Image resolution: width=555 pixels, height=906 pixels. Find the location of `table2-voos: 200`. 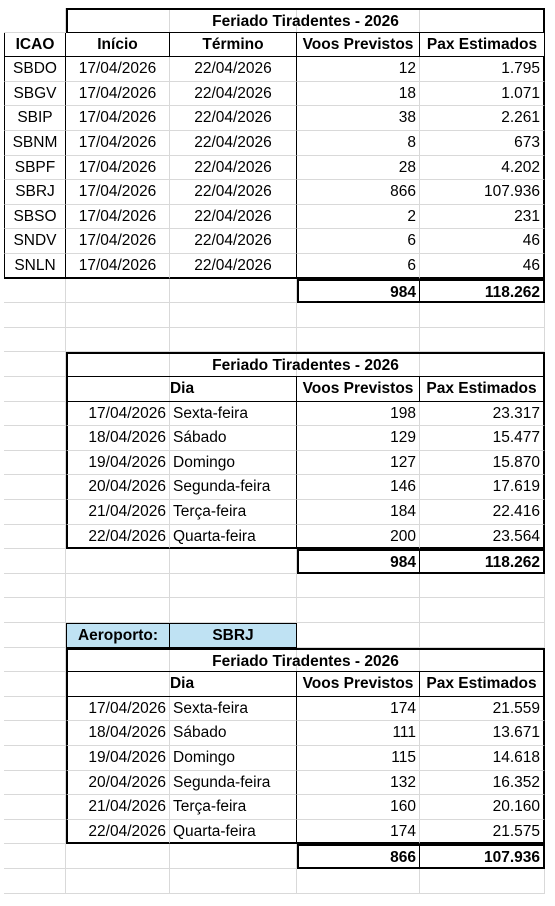

table2-voos: 200 is located at coordinates (358, 537).